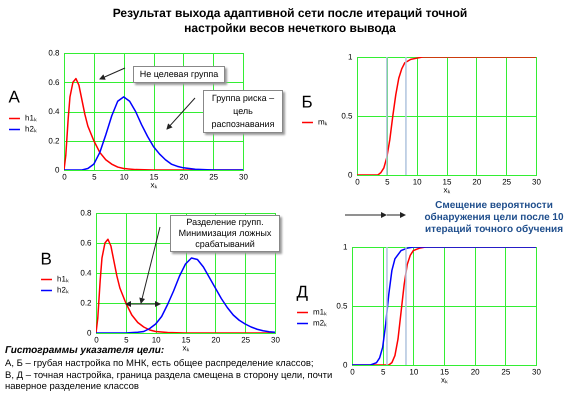  Describe the element at coordinates (307, 102) in the screenshot. I see `y-axis-title: Б` at that location.